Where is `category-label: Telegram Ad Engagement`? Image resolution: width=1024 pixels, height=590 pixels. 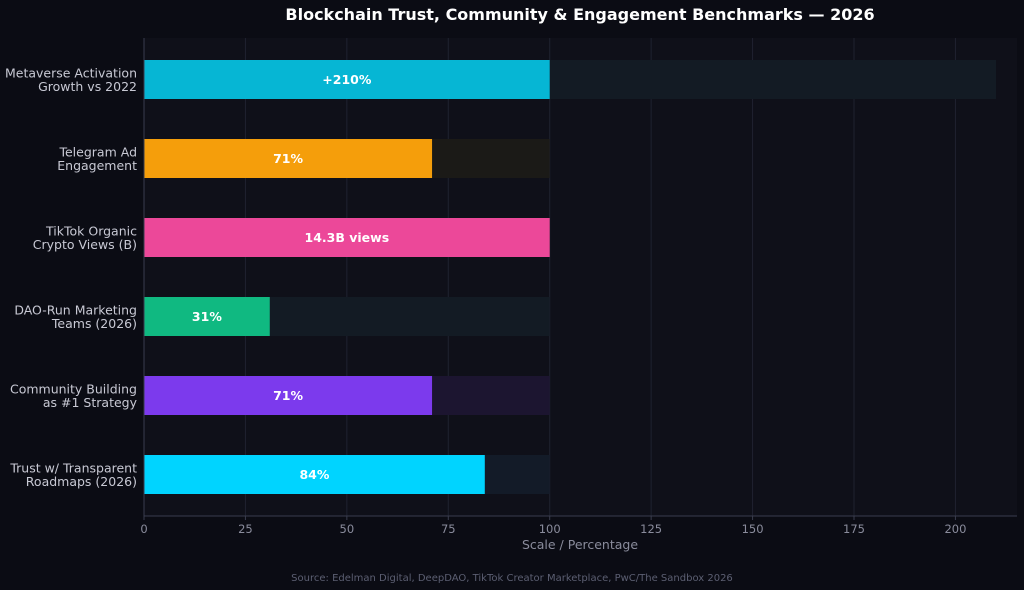 category-label: Telegram Ad Engagement is located at coordinates (97, 158).